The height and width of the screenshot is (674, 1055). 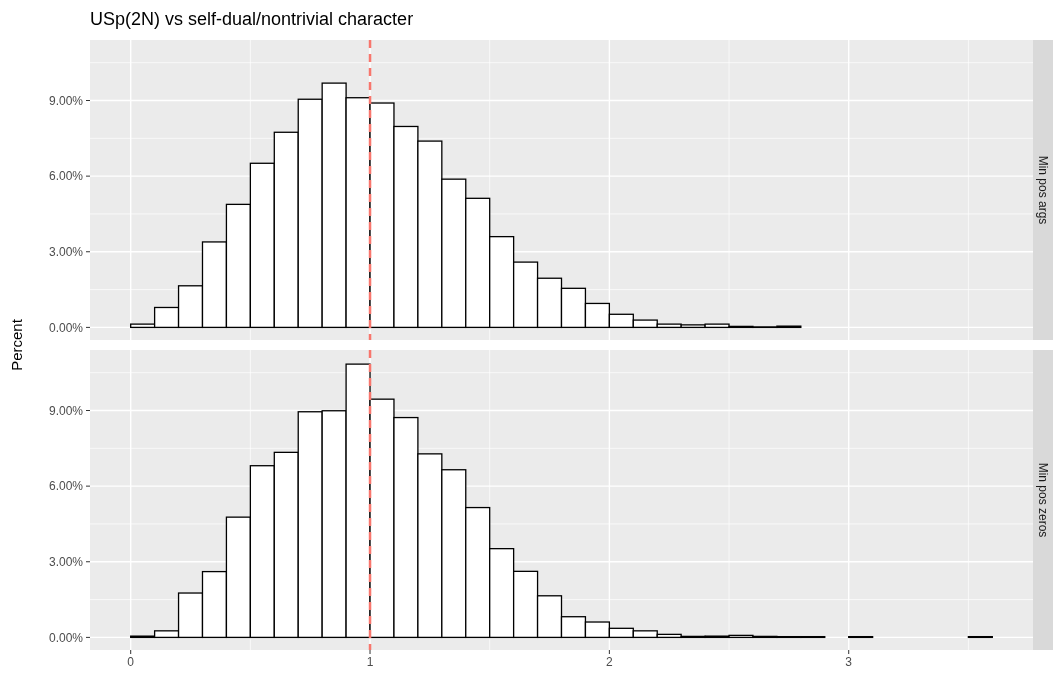 What do you see at coordinates (610, 662) in the screenshot?
I see `x-tick-label: 2` at bounding box center [610, 662].